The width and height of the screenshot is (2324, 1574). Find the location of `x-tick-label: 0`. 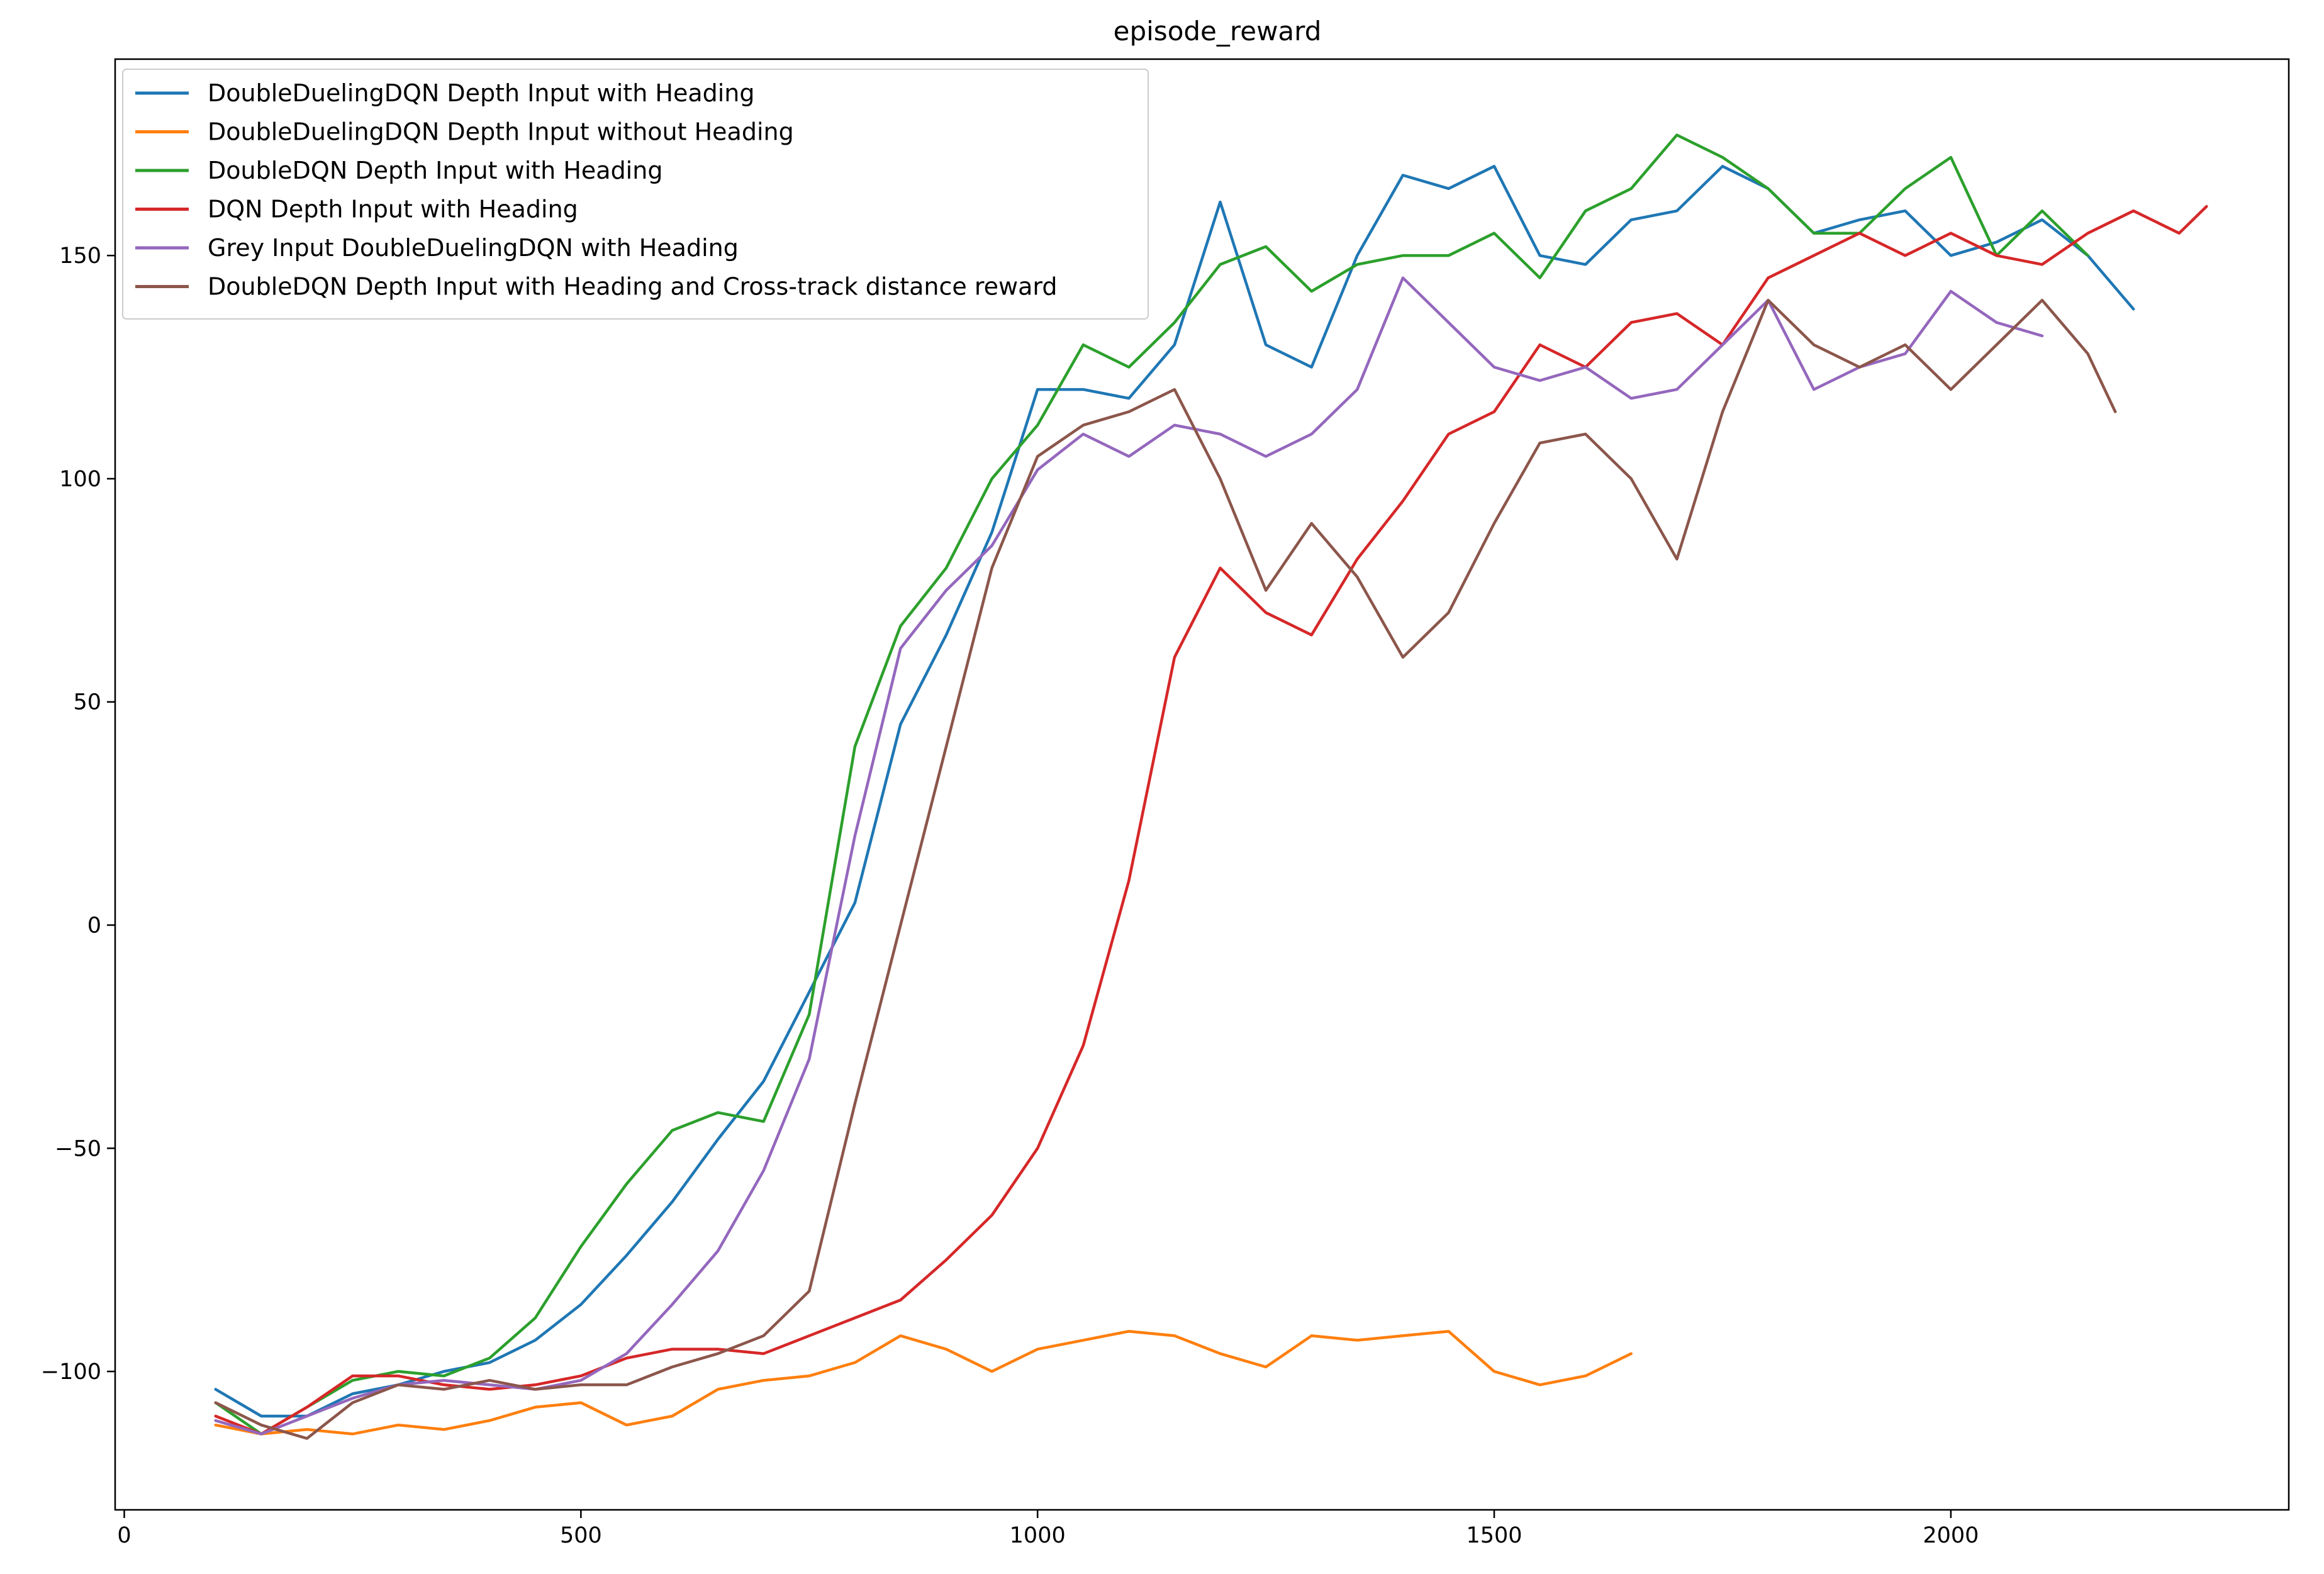

x-tick-label: 0 is located at coordinates (124, 1535).